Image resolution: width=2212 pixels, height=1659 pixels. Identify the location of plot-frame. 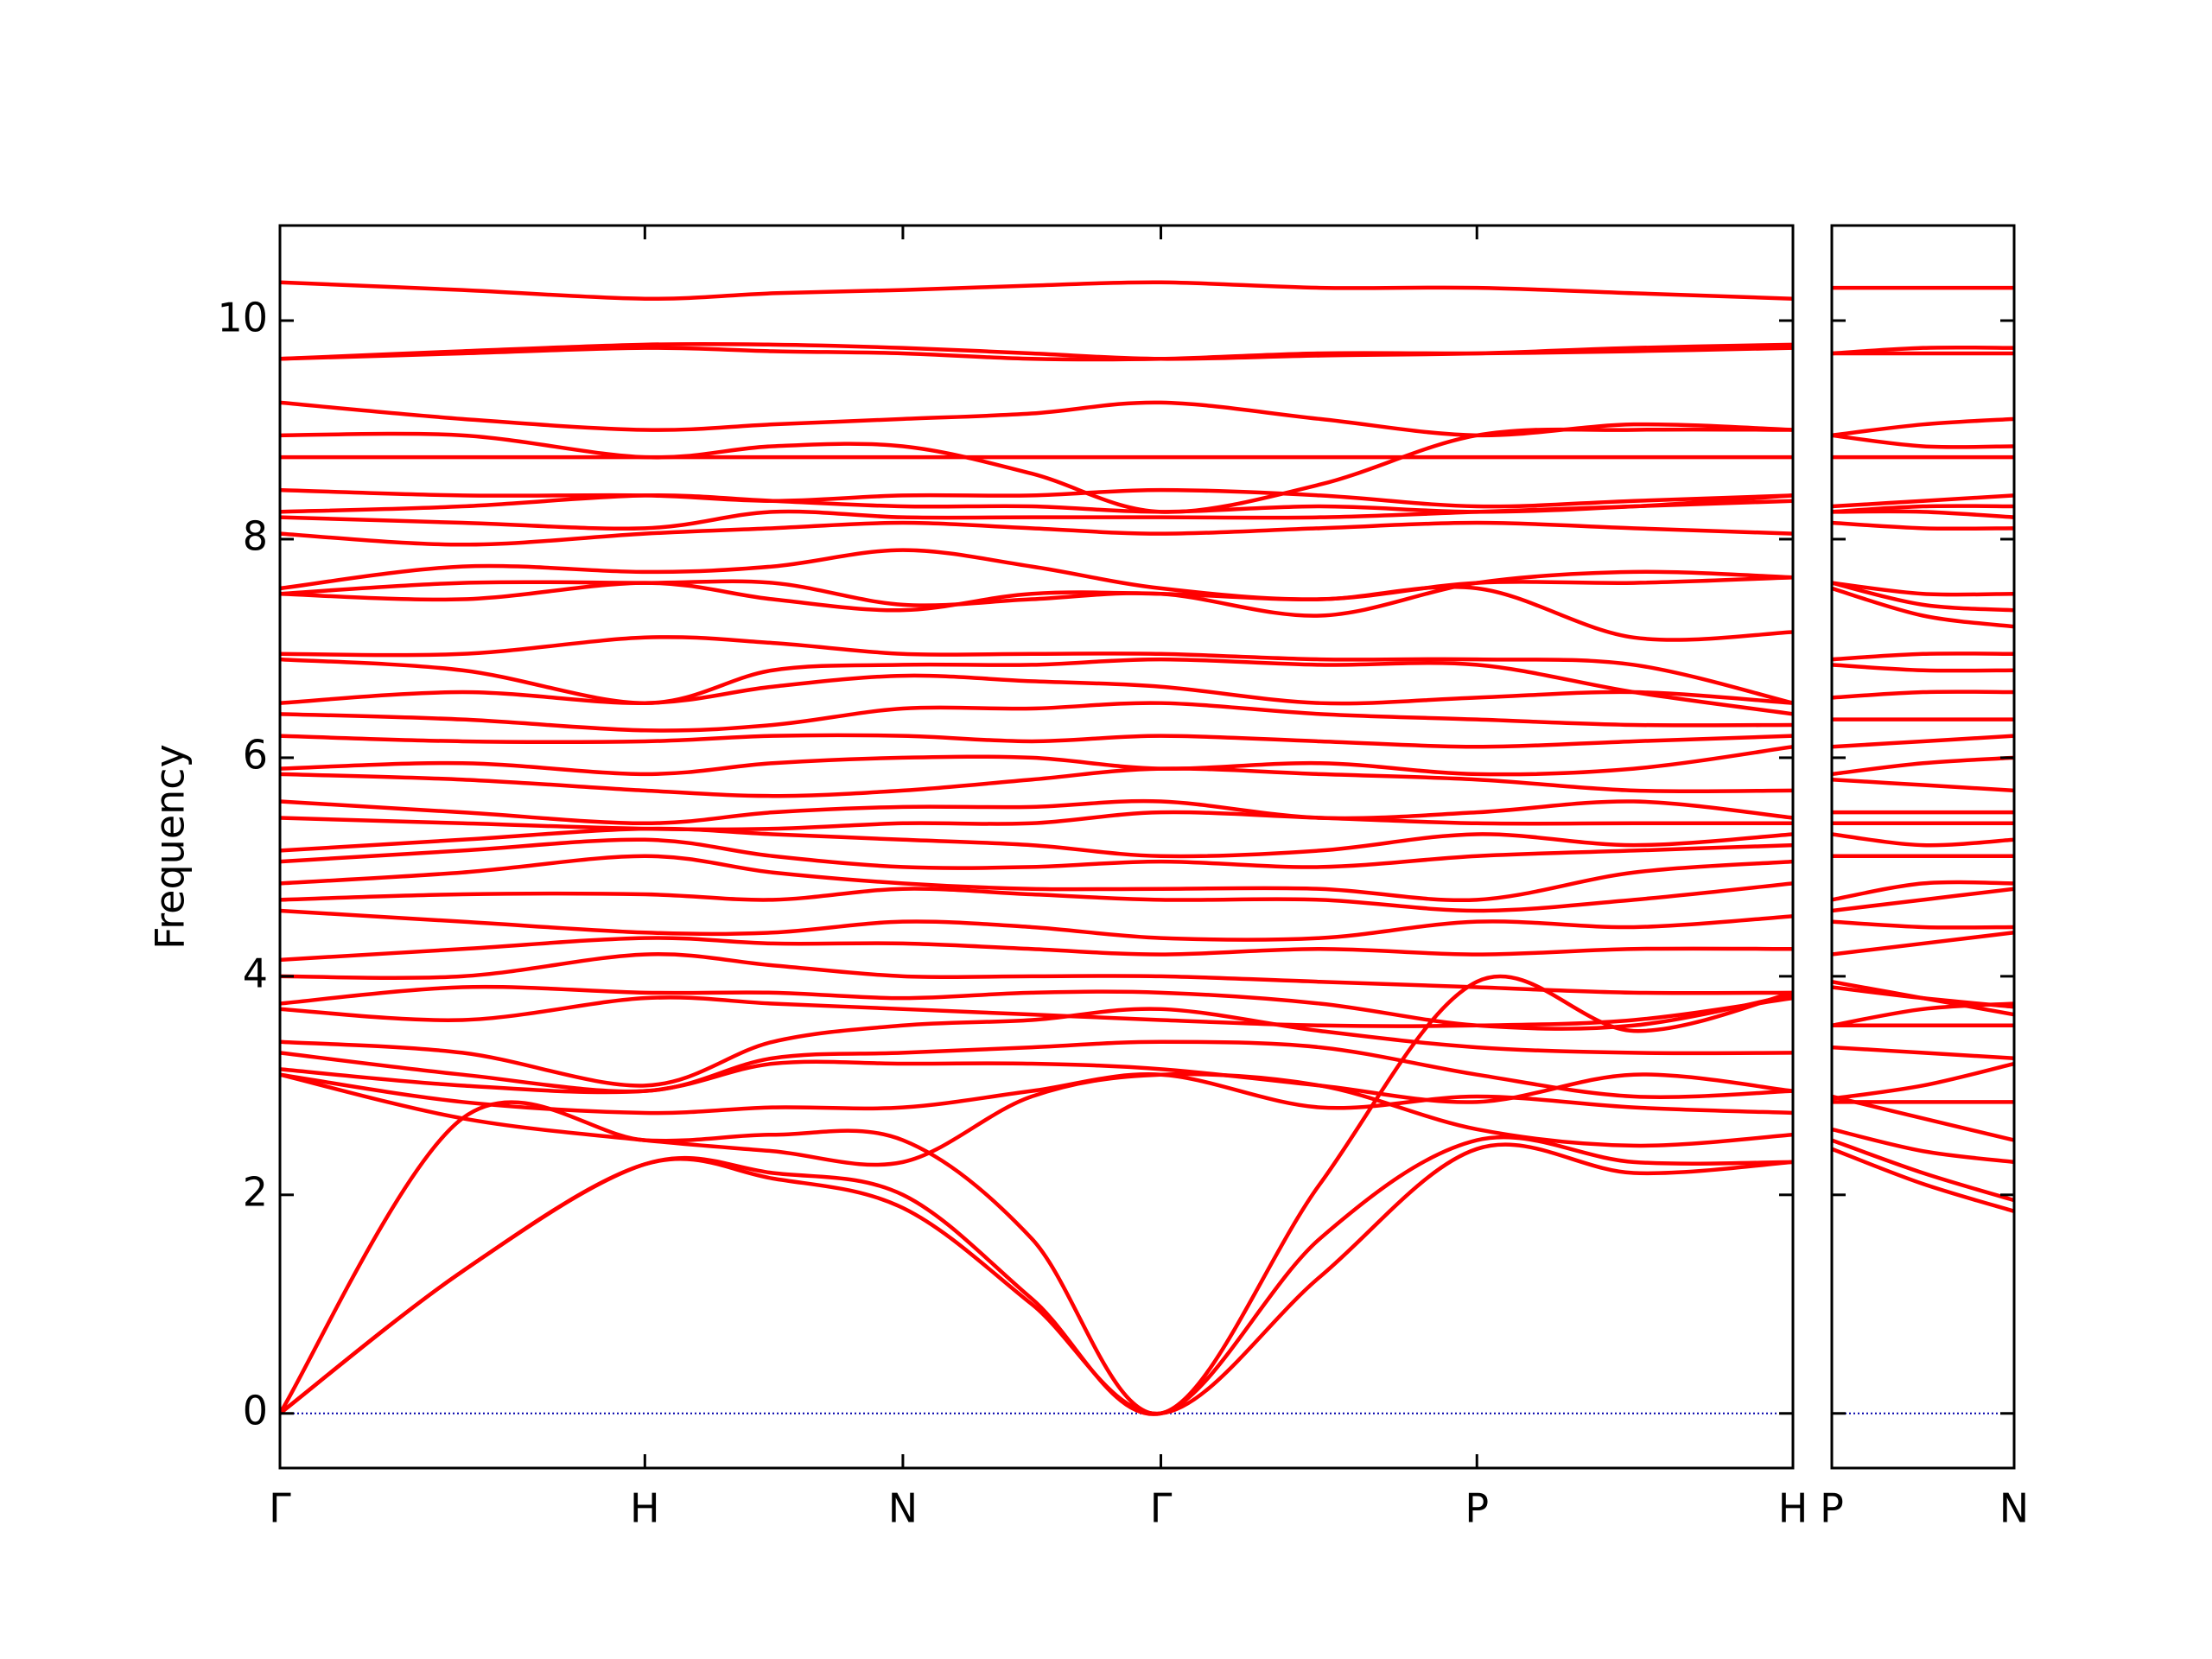
(1923, 847).